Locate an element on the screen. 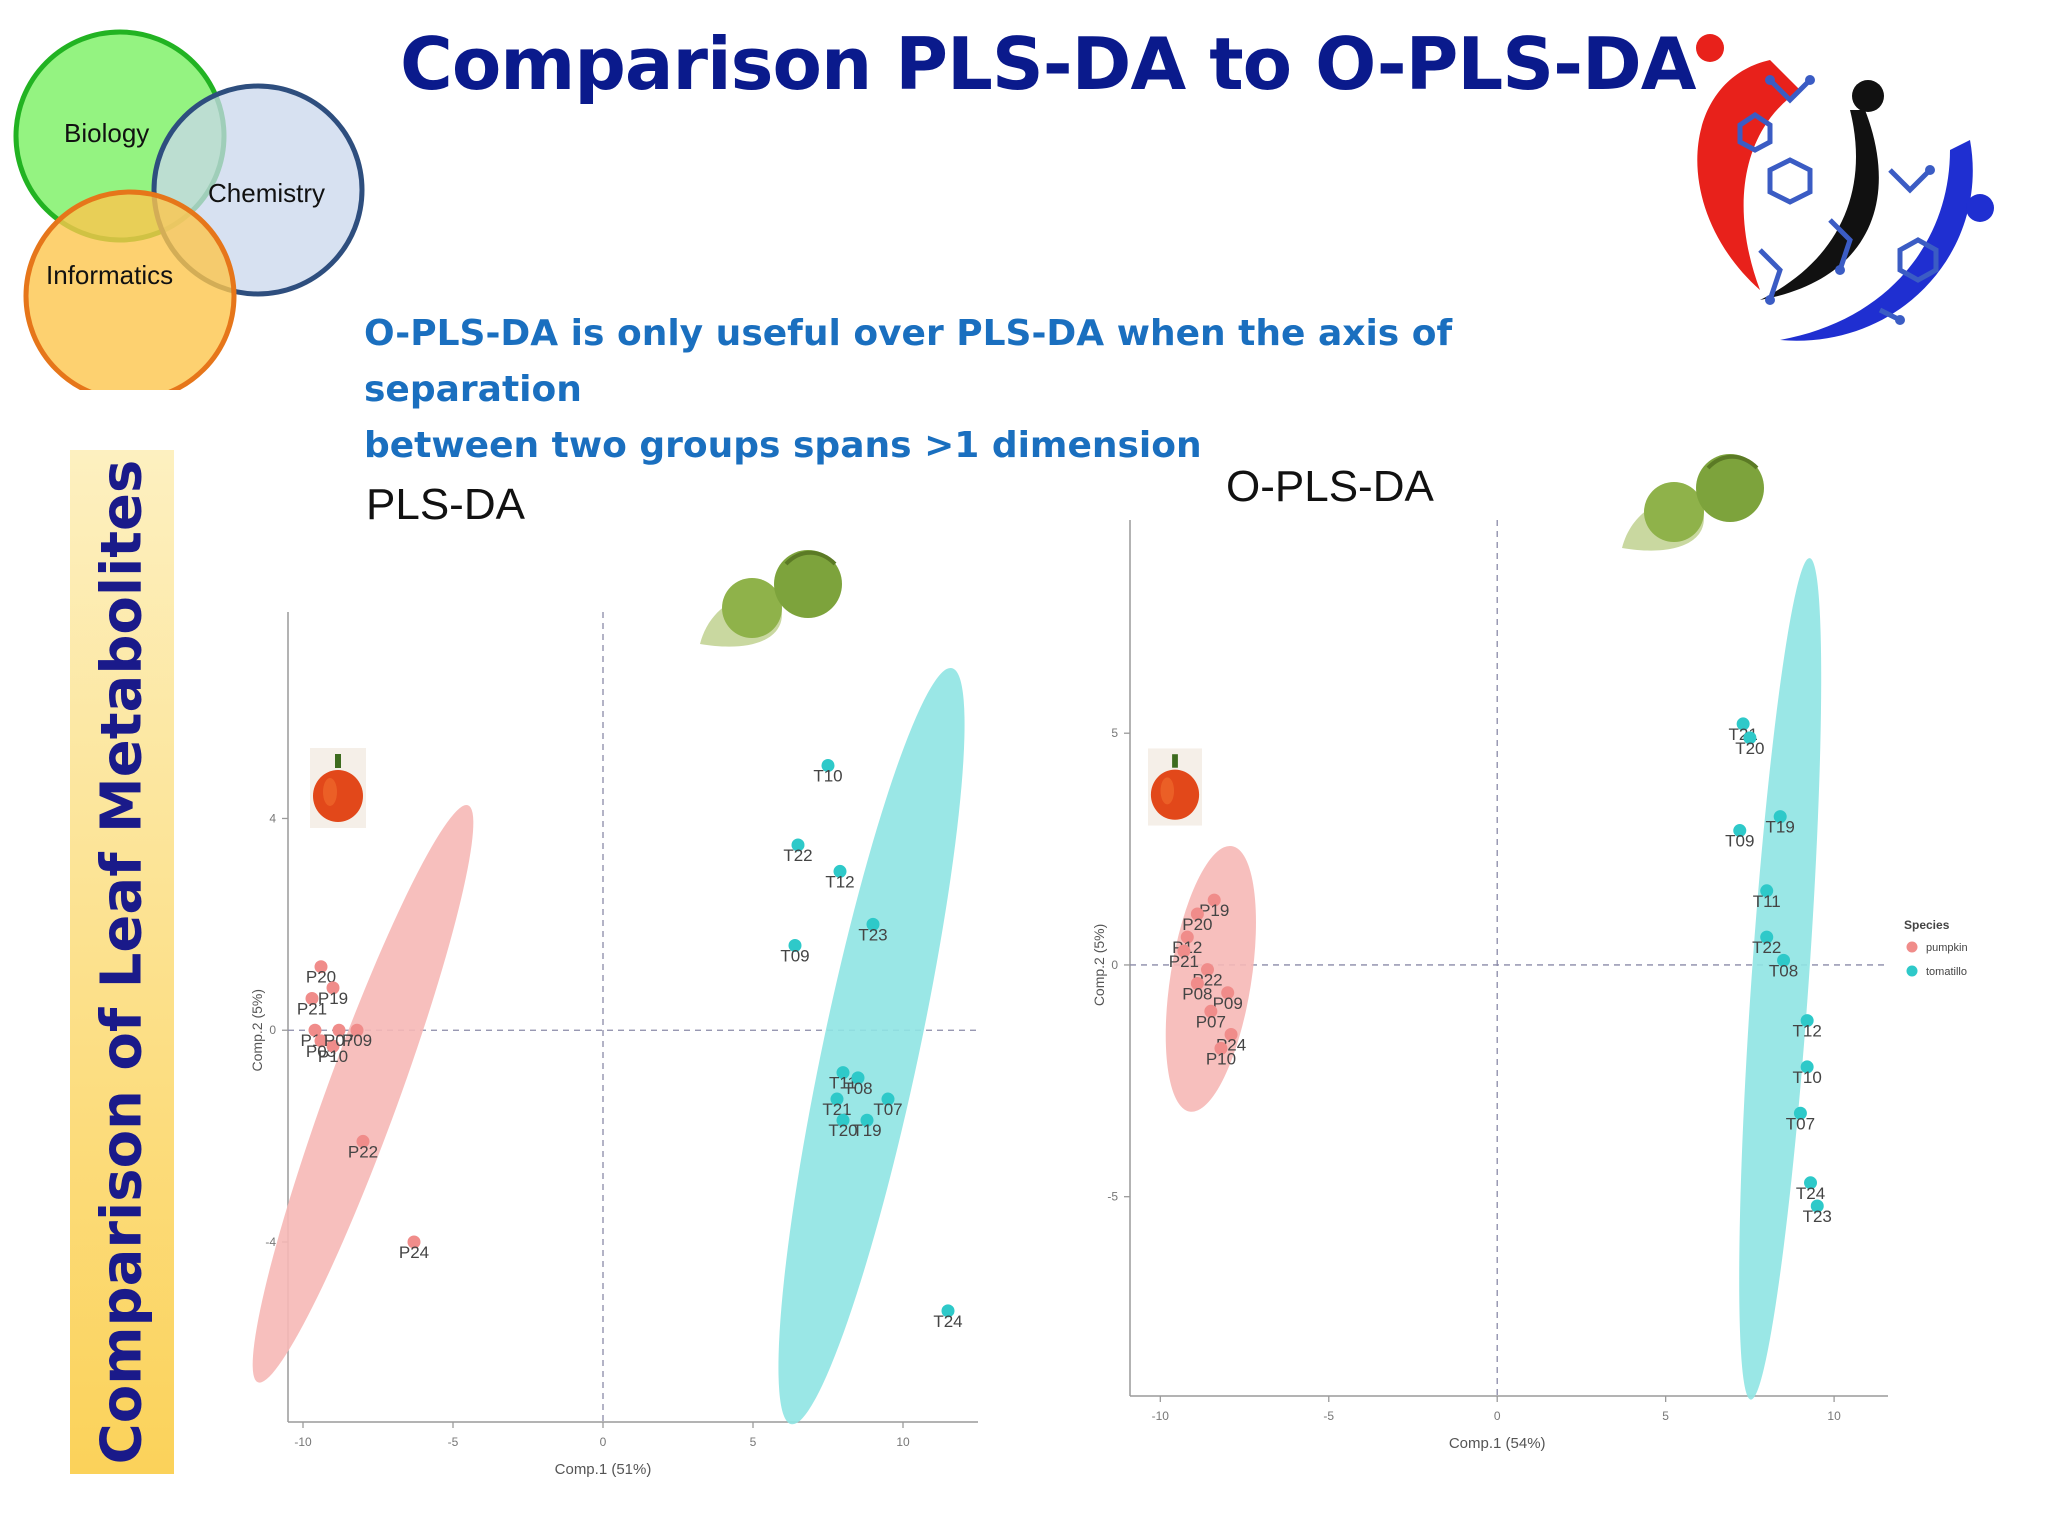  y-tick-label: 4 is located at coordinates (272, 818).